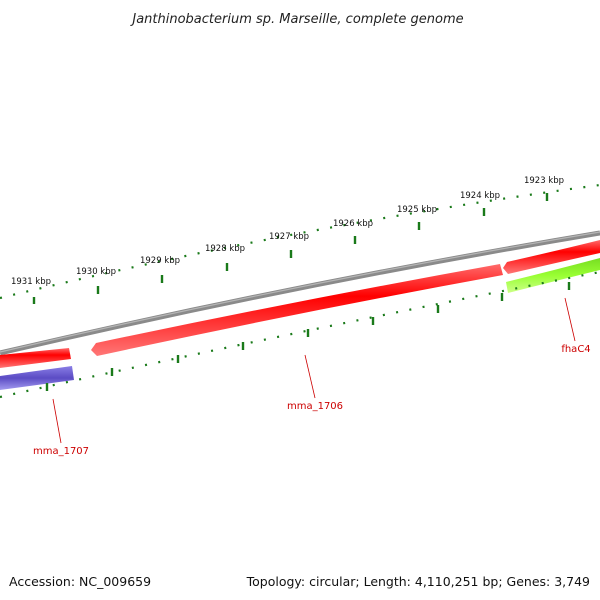  I want to click on scale-label-1929: 1929 kbp, so click(160, 261).